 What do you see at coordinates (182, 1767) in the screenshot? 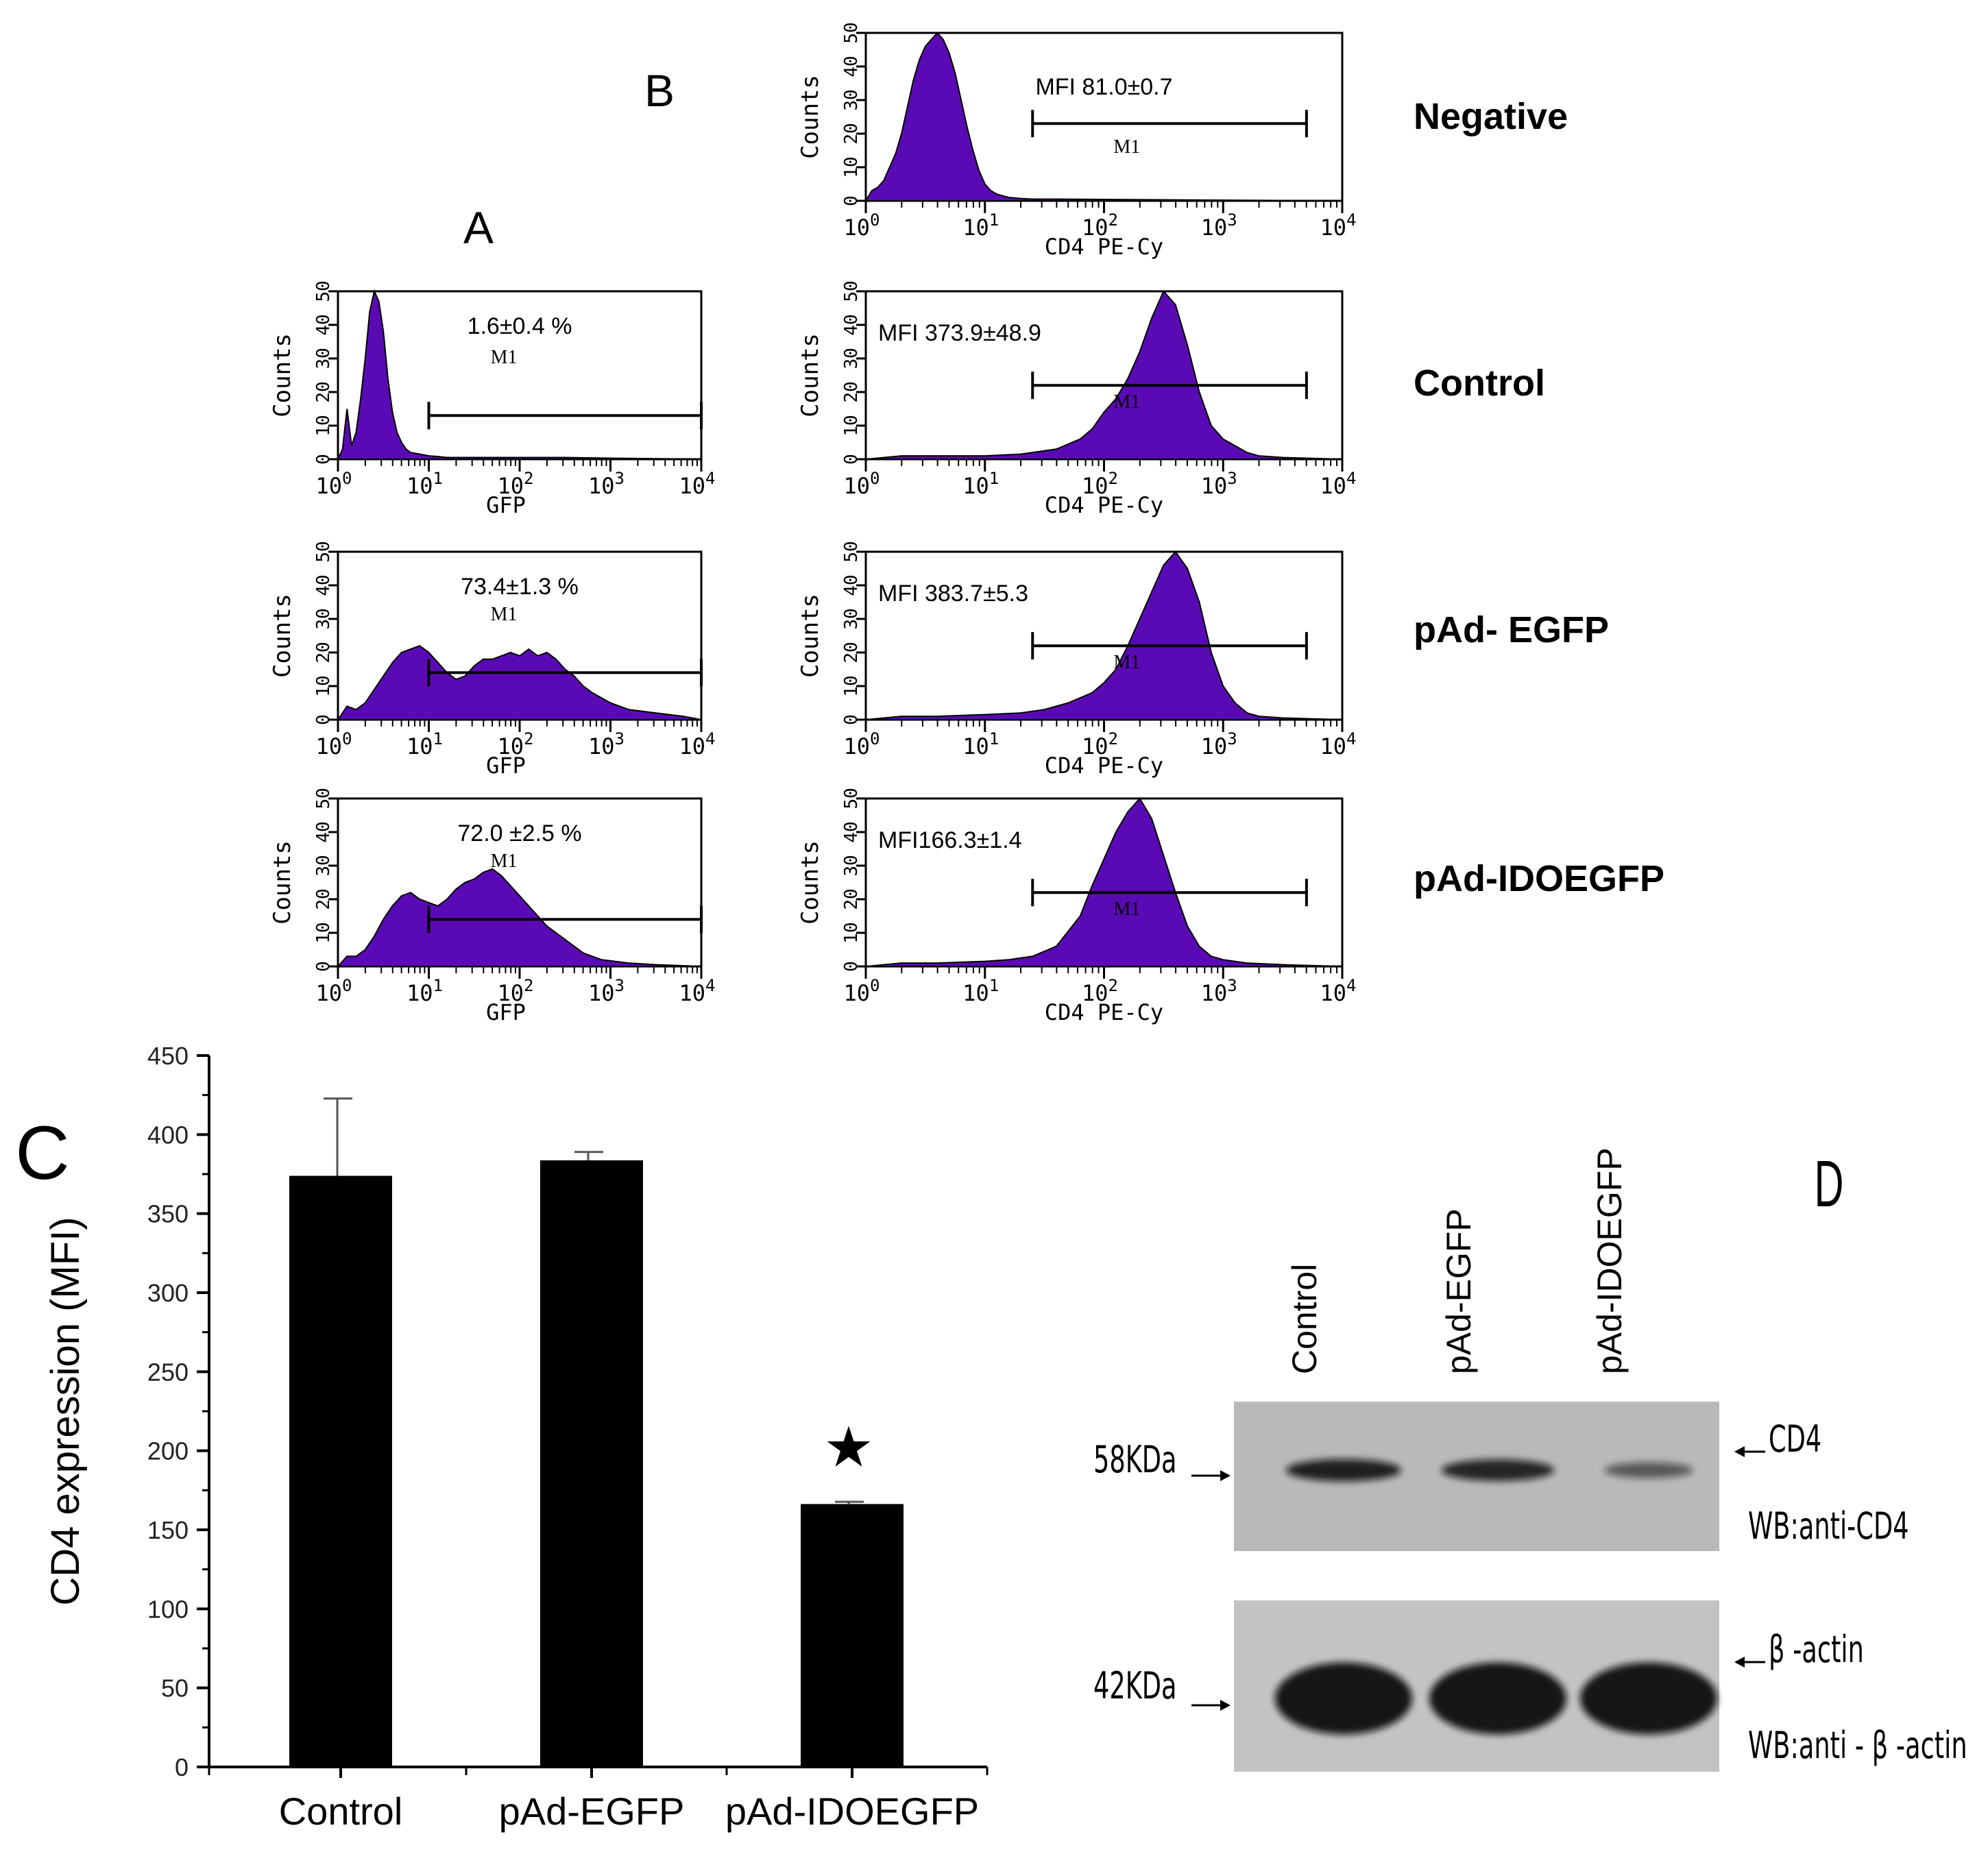
I see `bar-y-tick-label: 0` at bounding box center [182, 1767].